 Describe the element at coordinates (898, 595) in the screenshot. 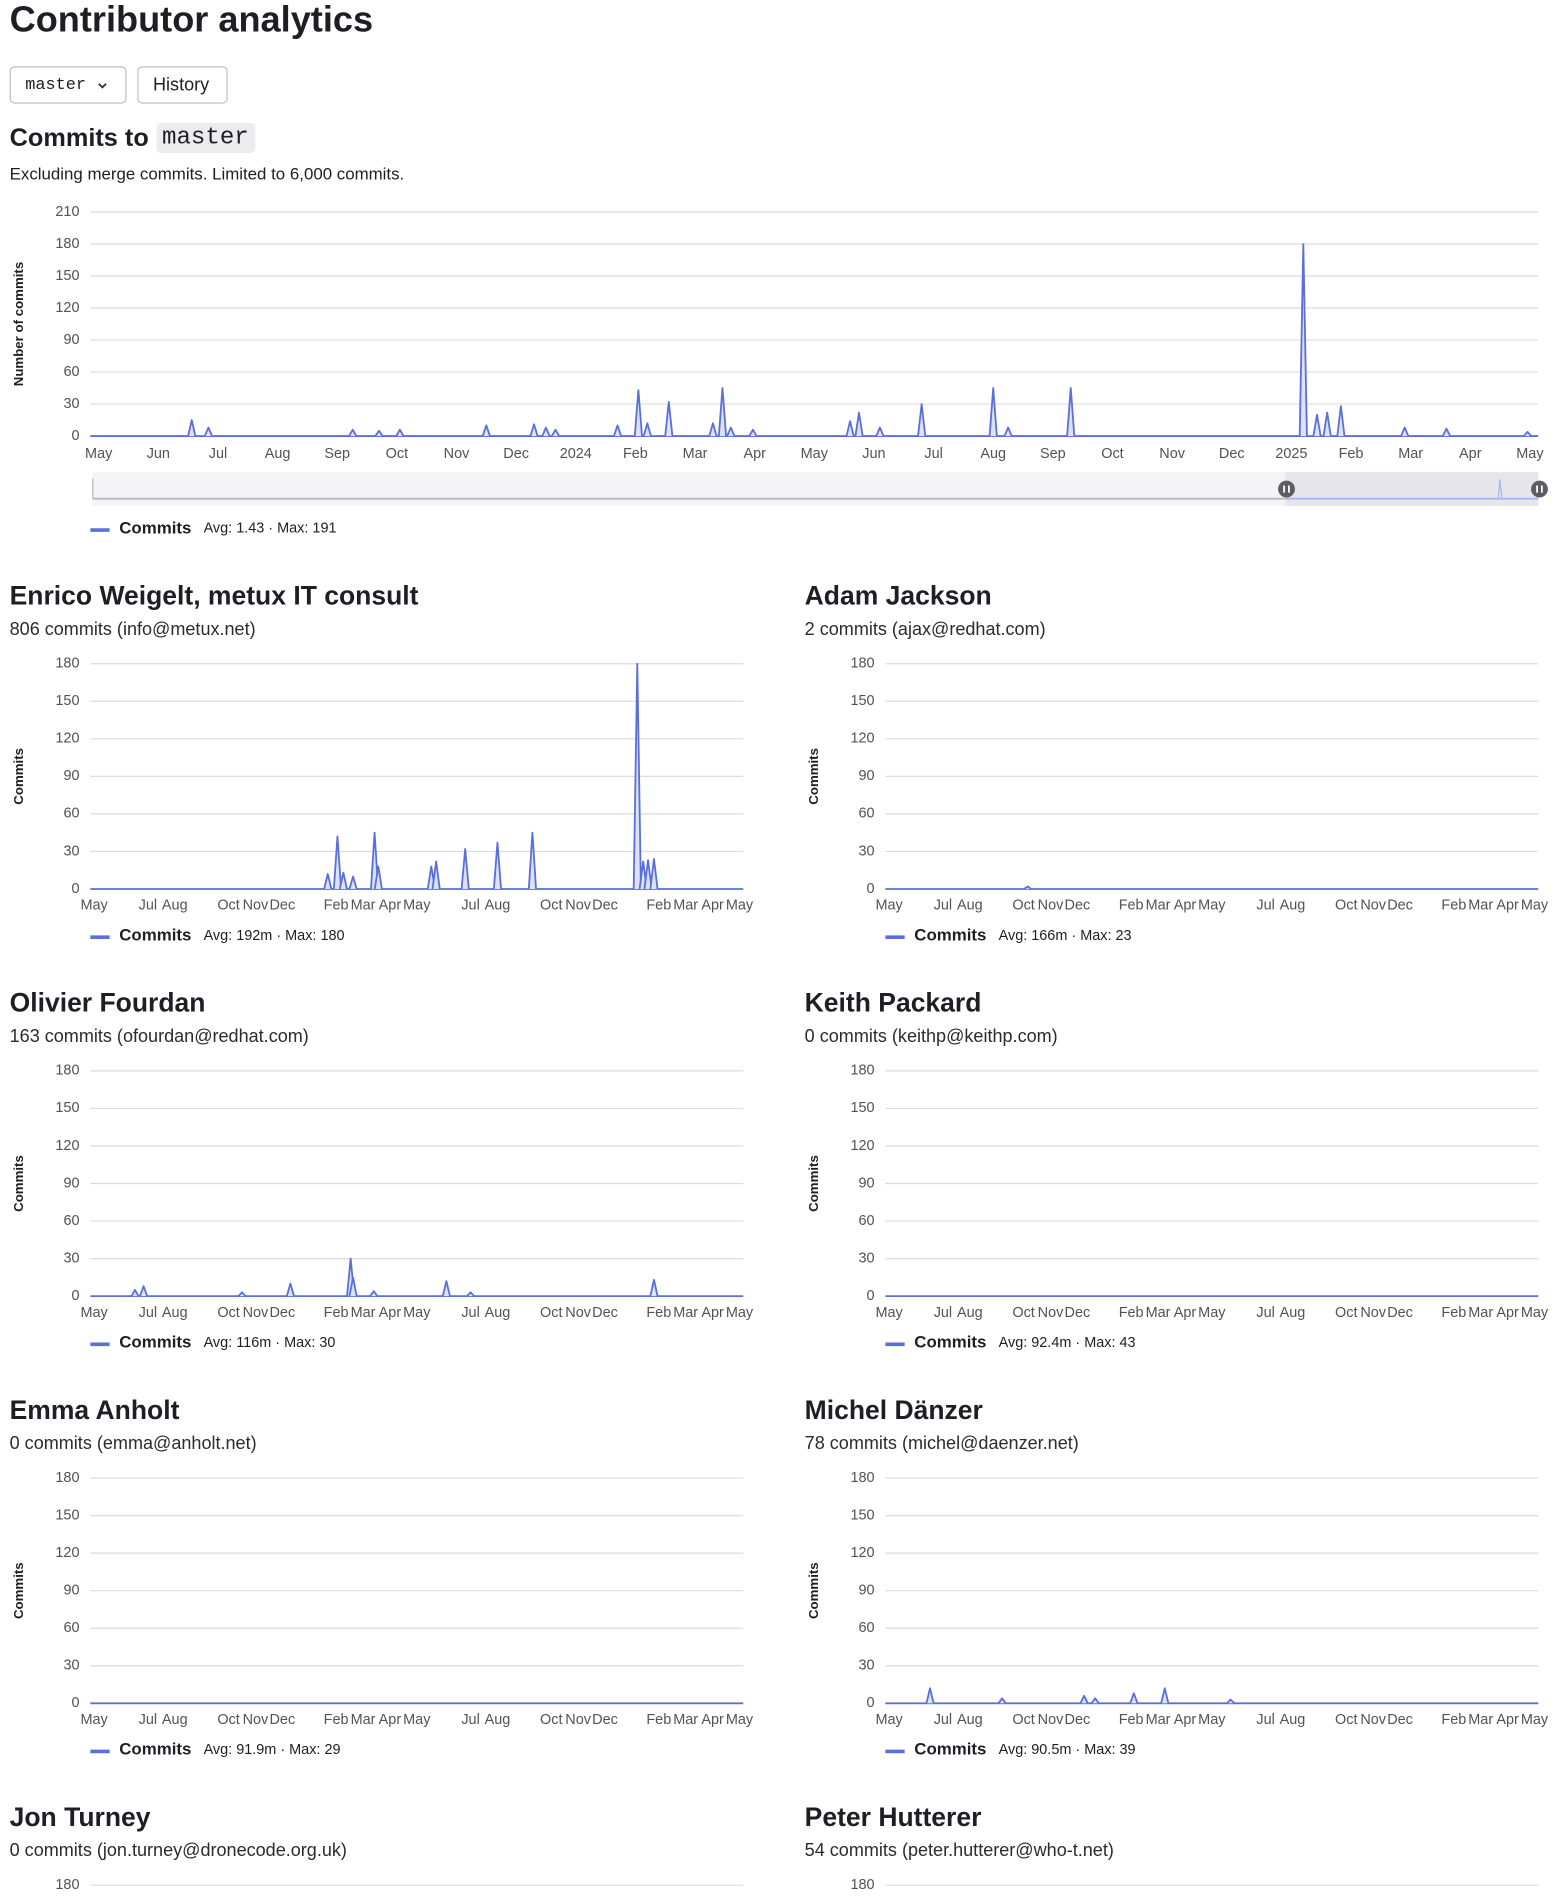

I see `contributor-name: Adam Jackson` at that location.